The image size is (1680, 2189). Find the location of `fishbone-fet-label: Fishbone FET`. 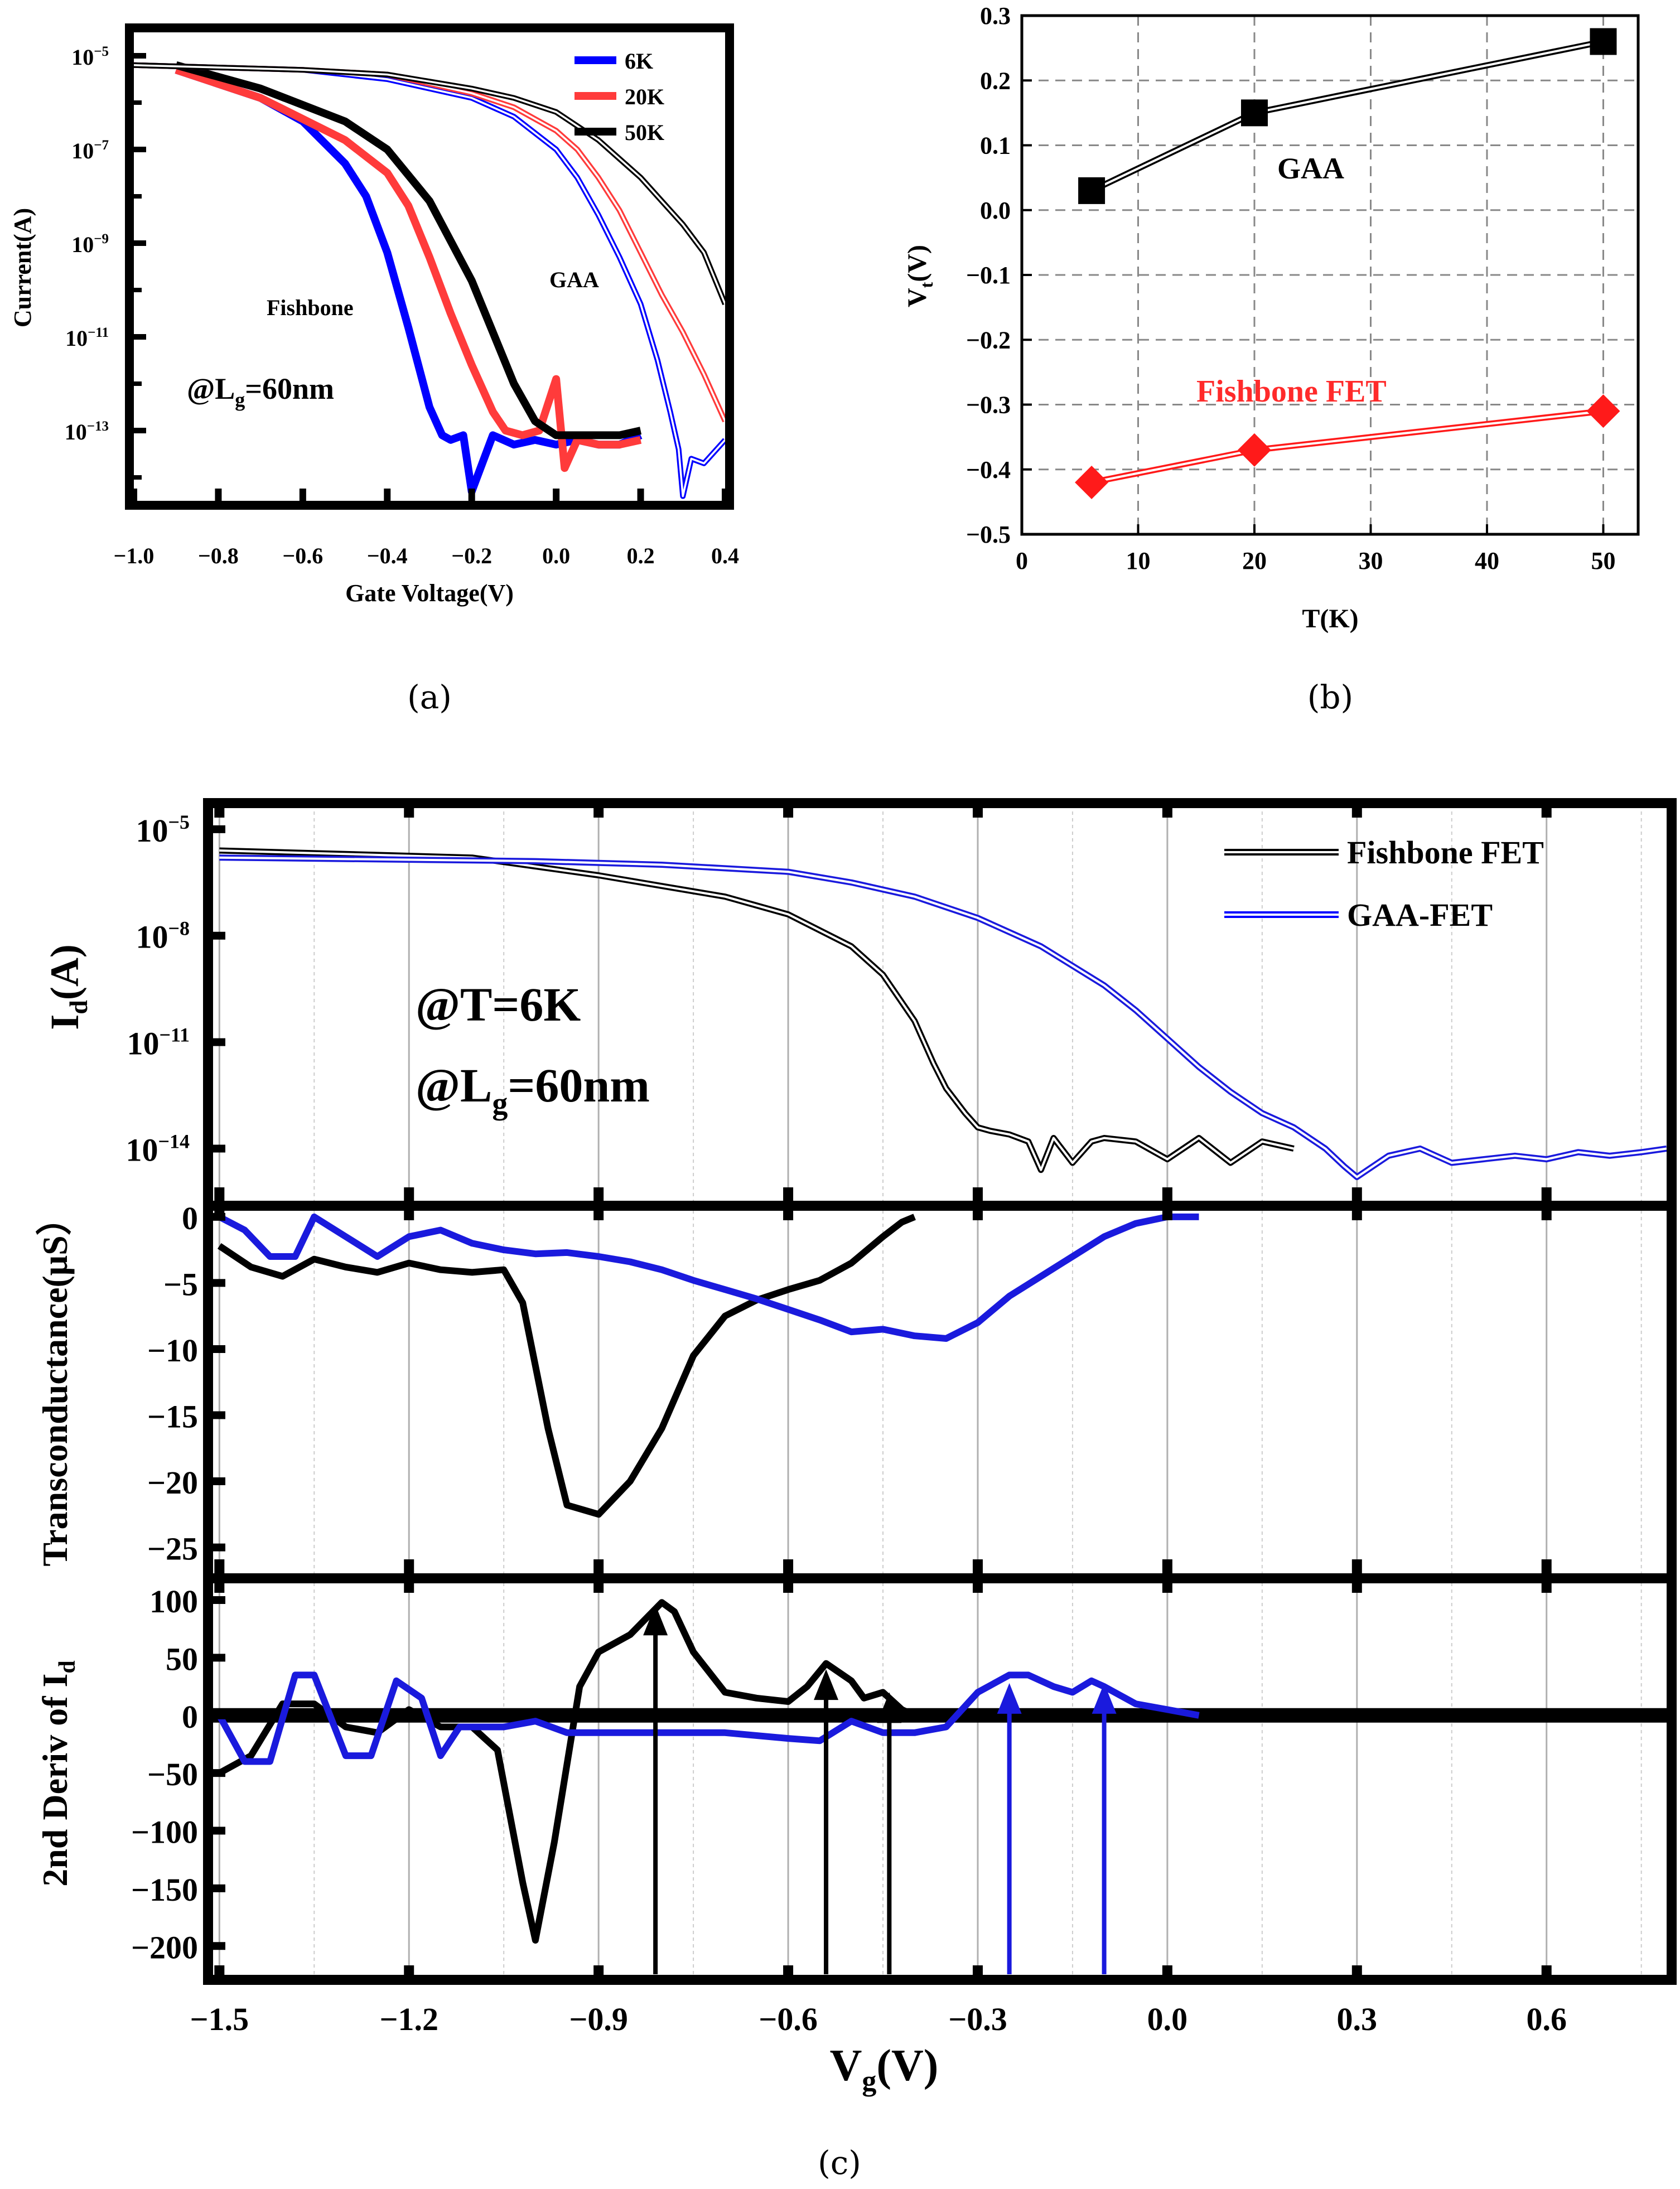

fishbone-fet-label: Fishbone FET is located at coordinates (1291, 391).